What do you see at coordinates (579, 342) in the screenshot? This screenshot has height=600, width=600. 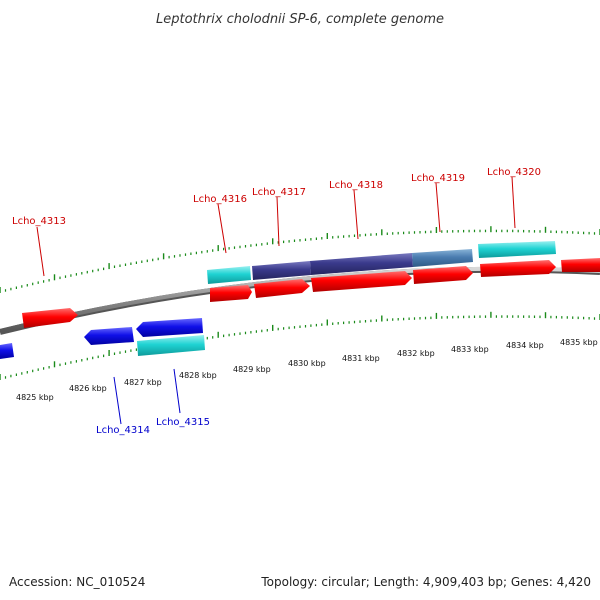 I see `scale-label: 4835 kbp` at bounding box center [579, 342].